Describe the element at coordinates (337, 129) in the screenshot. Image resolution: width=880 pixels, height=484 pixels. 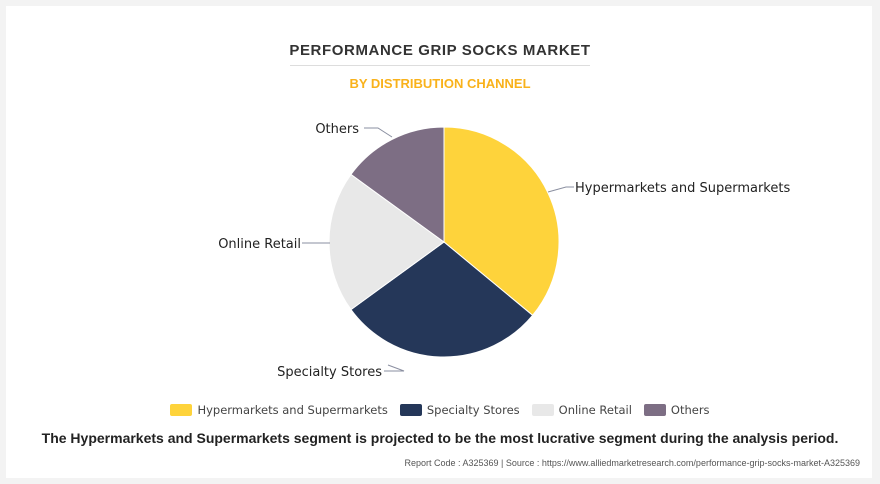
I see `slice-label: Others` at that location.